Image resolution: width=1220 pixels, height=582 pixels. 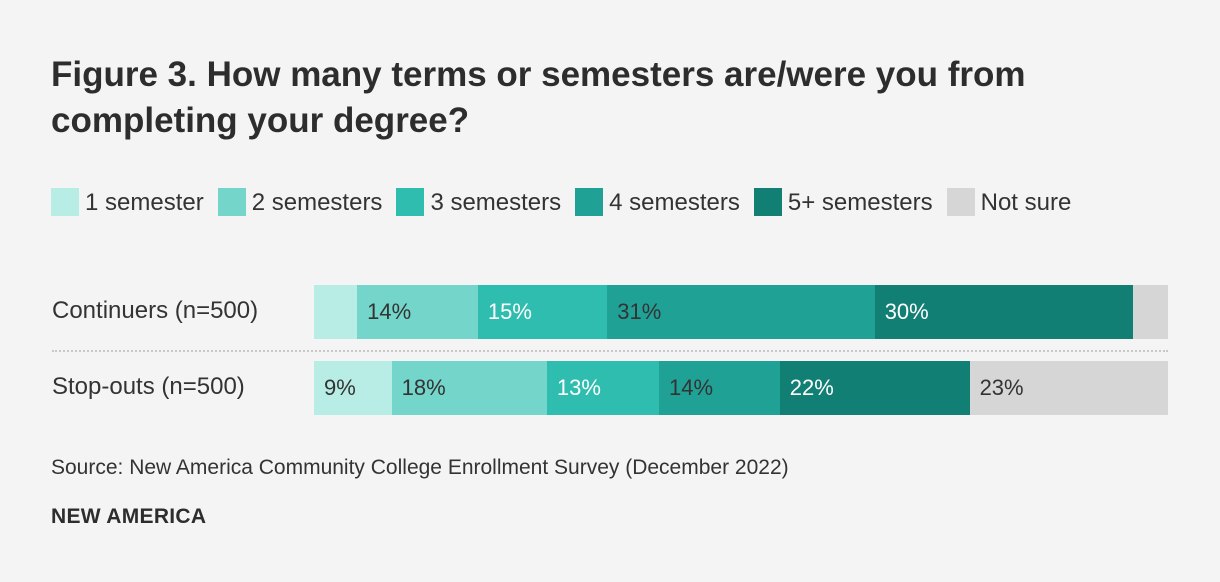 I want to click on legend-item: 3 semesters, so click(x=479, y=202).